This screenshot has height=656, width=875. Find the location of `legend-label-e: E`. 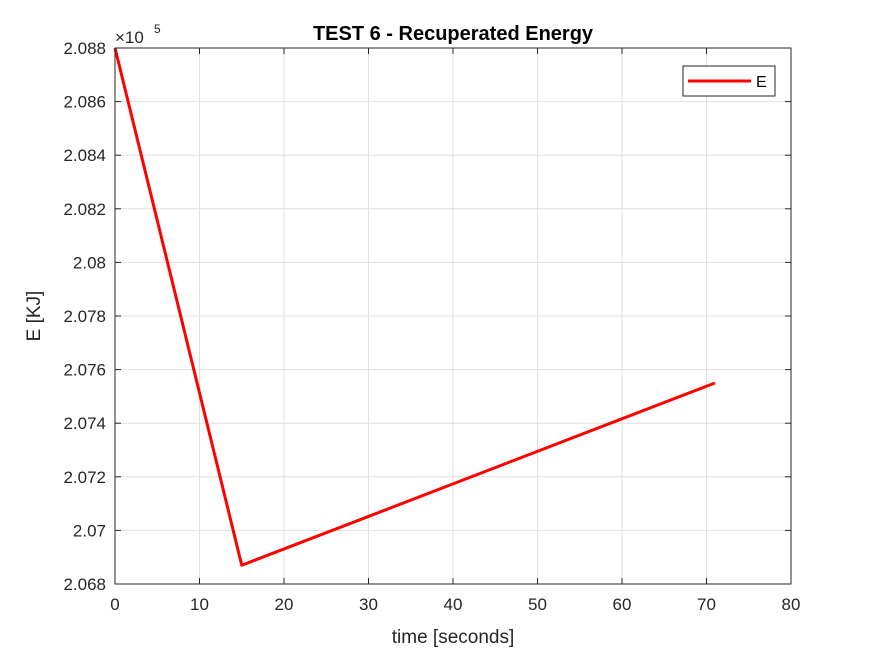

legend-label-e: E is located at coordinates (761, 82).